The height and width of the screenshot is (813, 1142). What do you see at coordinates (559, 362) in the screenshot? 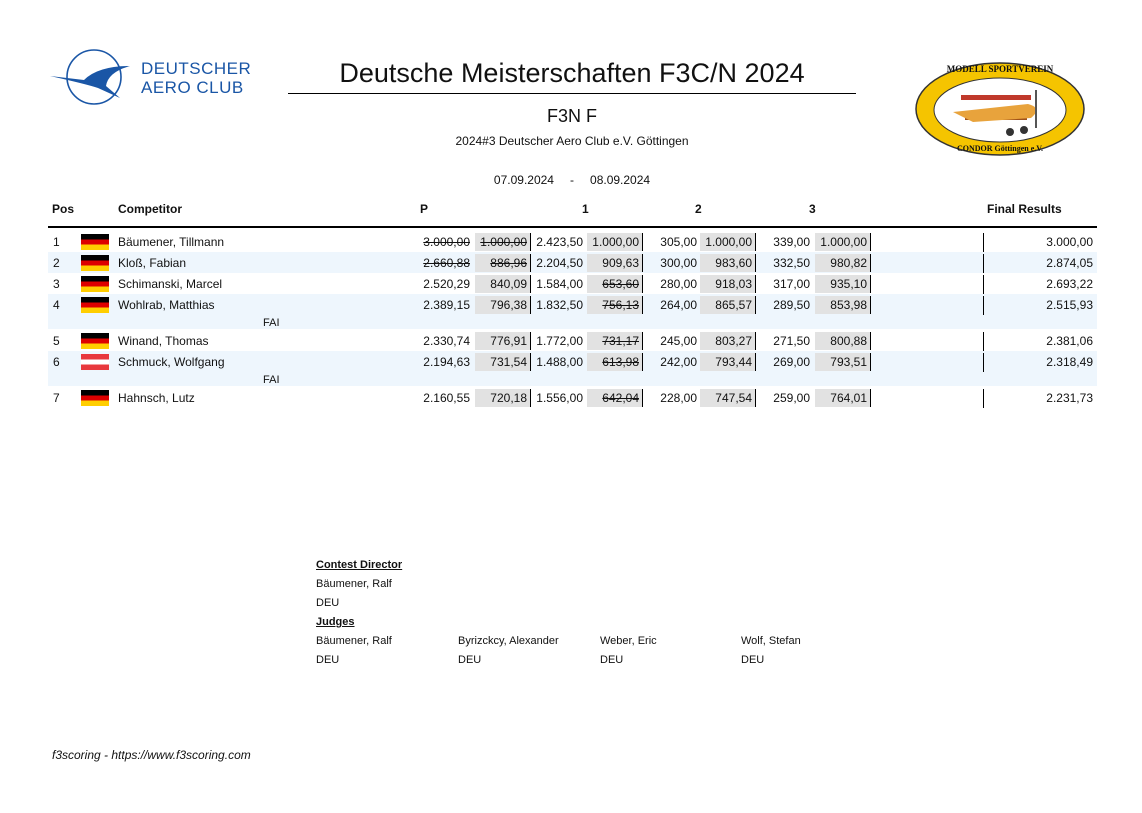
I see `raw-score: 1.488,00` at bounding box center [559, 362].